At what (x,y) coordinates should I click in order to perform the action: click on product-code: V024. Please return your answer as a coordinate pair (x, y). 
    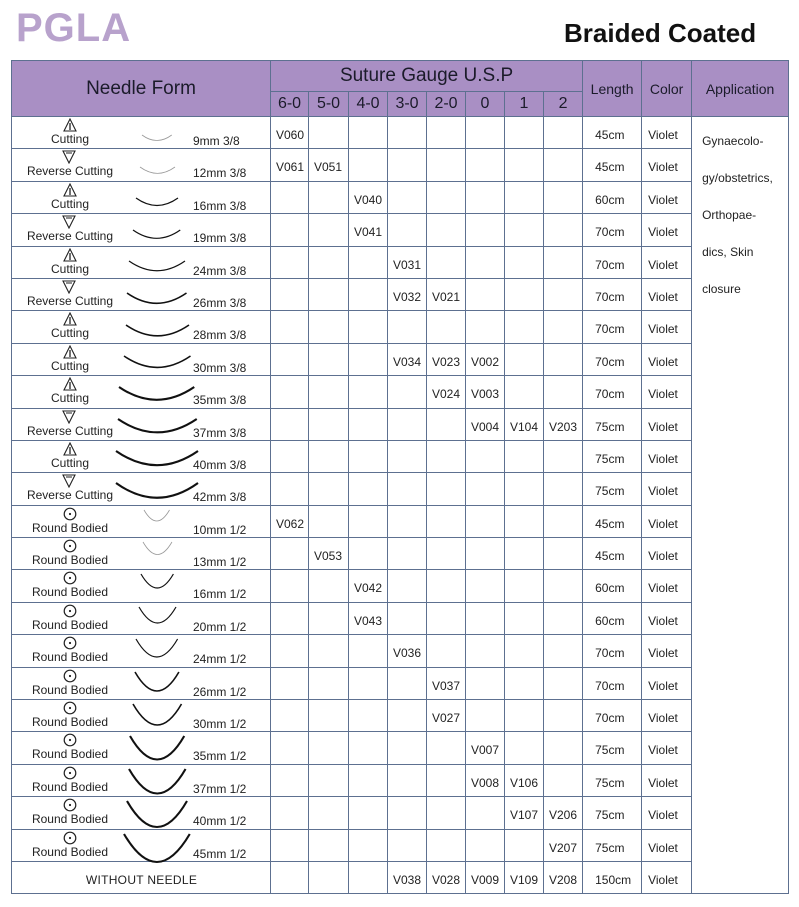
    Looking at the image, I should click on (446, 394).